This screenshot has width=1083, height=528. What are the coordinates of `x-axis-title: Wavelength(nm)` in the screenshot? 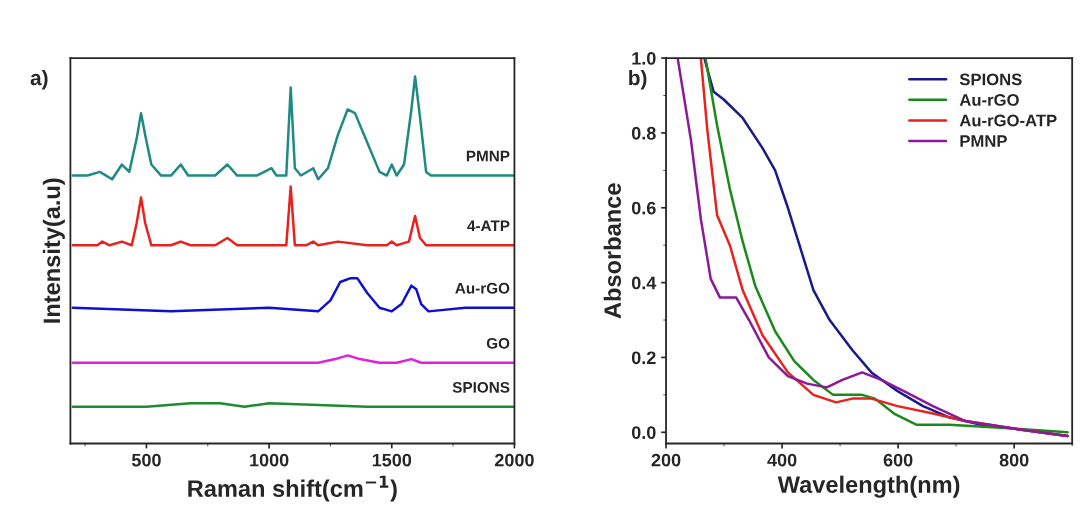 It's located at (868, 486).